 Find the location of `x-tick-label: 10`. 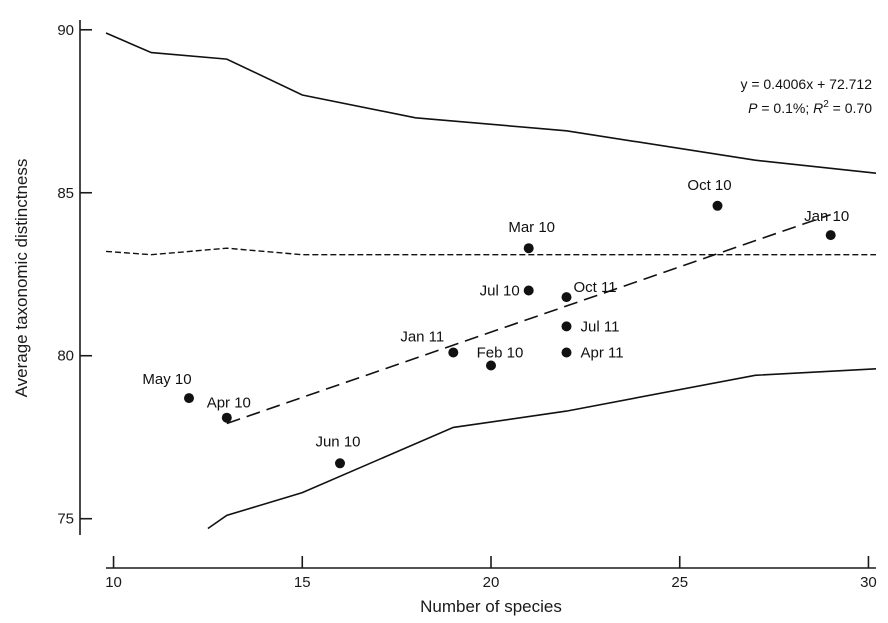

x-tick-label: 10 is located at coordinates (113, 582).